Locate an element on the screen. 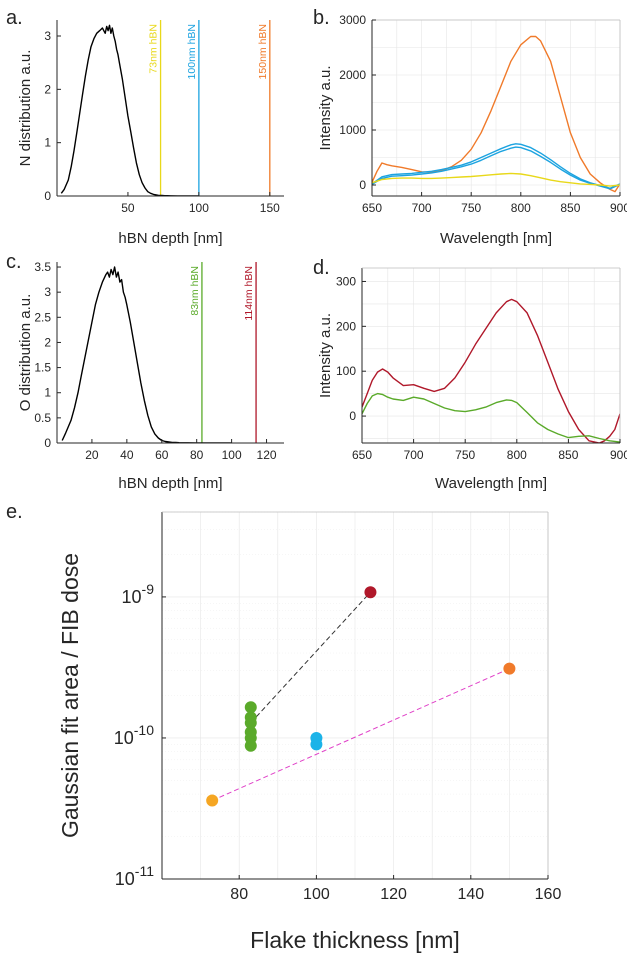  y-tick-label: 2000 is located at coordinates (352, 75).